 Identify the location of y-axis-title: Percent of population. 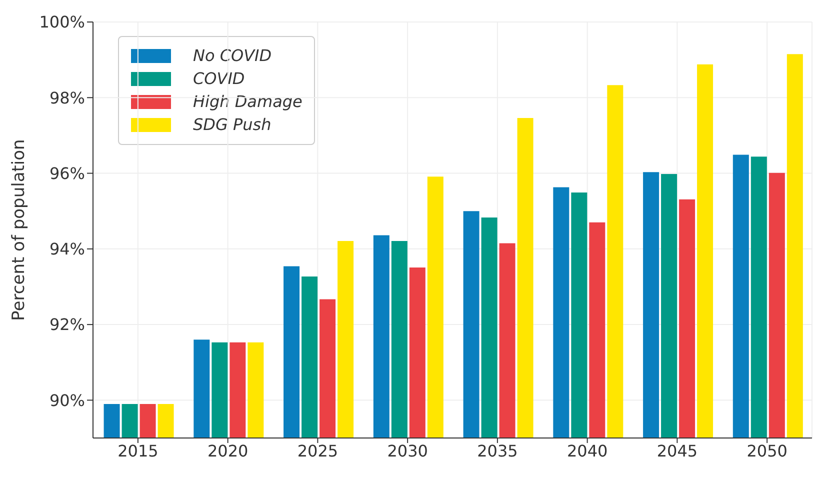
(19, 230).